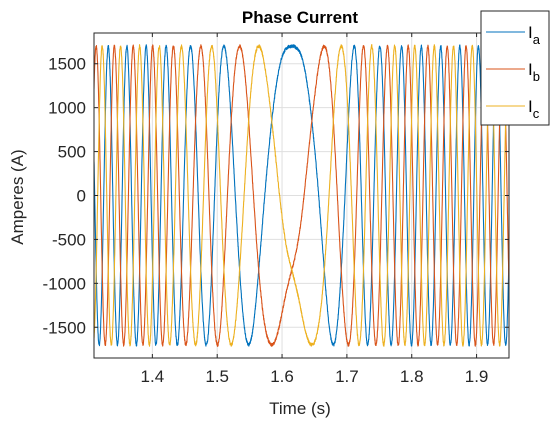  I want to click on x-tick-label: 1.7, so click(347, 376).